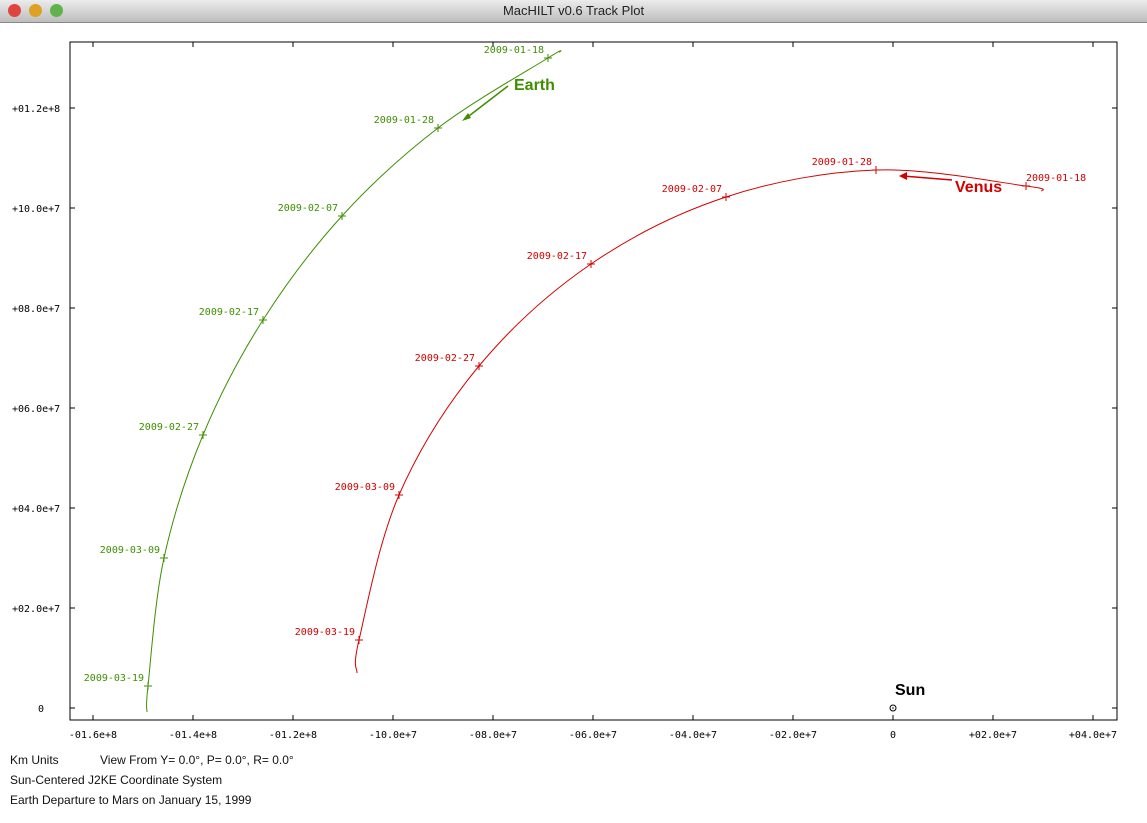 The width and height of the screenshot is (1147, 823). Describe the element at coordinates (393, 735) in the screenshot. I see `x-tick-label: -10.0e+7` at that location.